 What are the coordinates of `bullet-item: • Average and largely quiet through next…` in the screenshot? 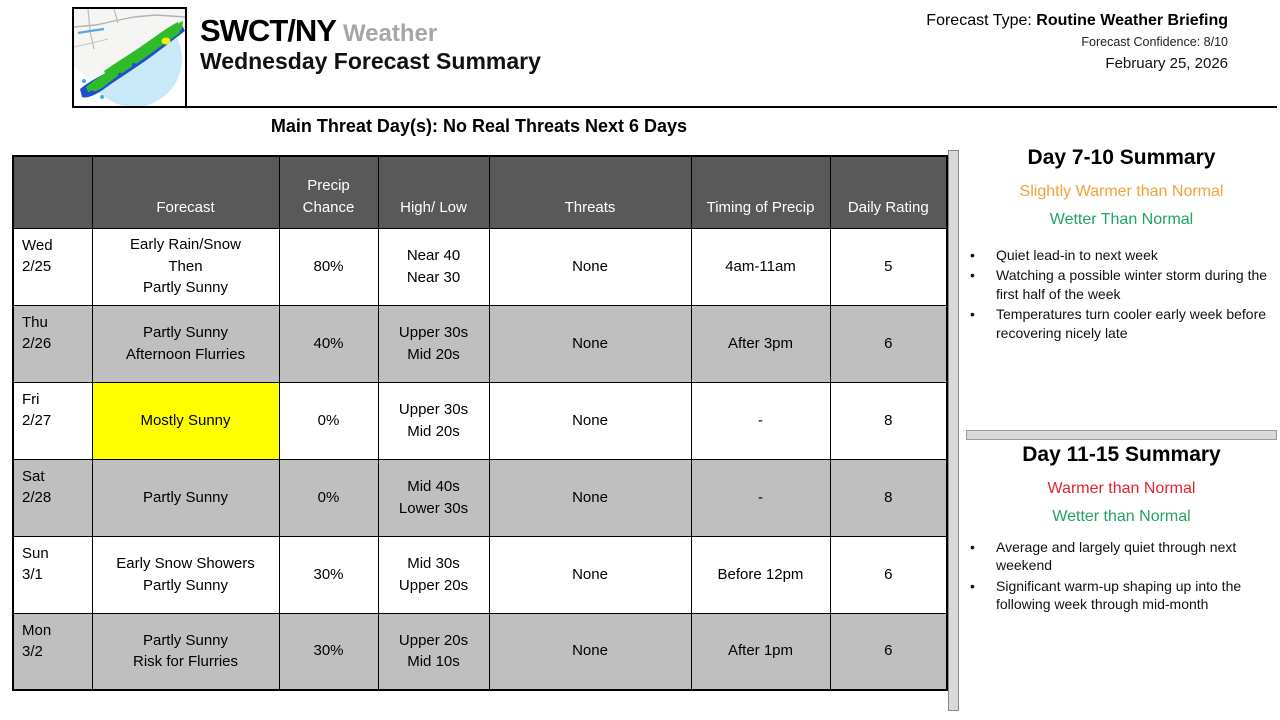 It's located at (1121, 556).